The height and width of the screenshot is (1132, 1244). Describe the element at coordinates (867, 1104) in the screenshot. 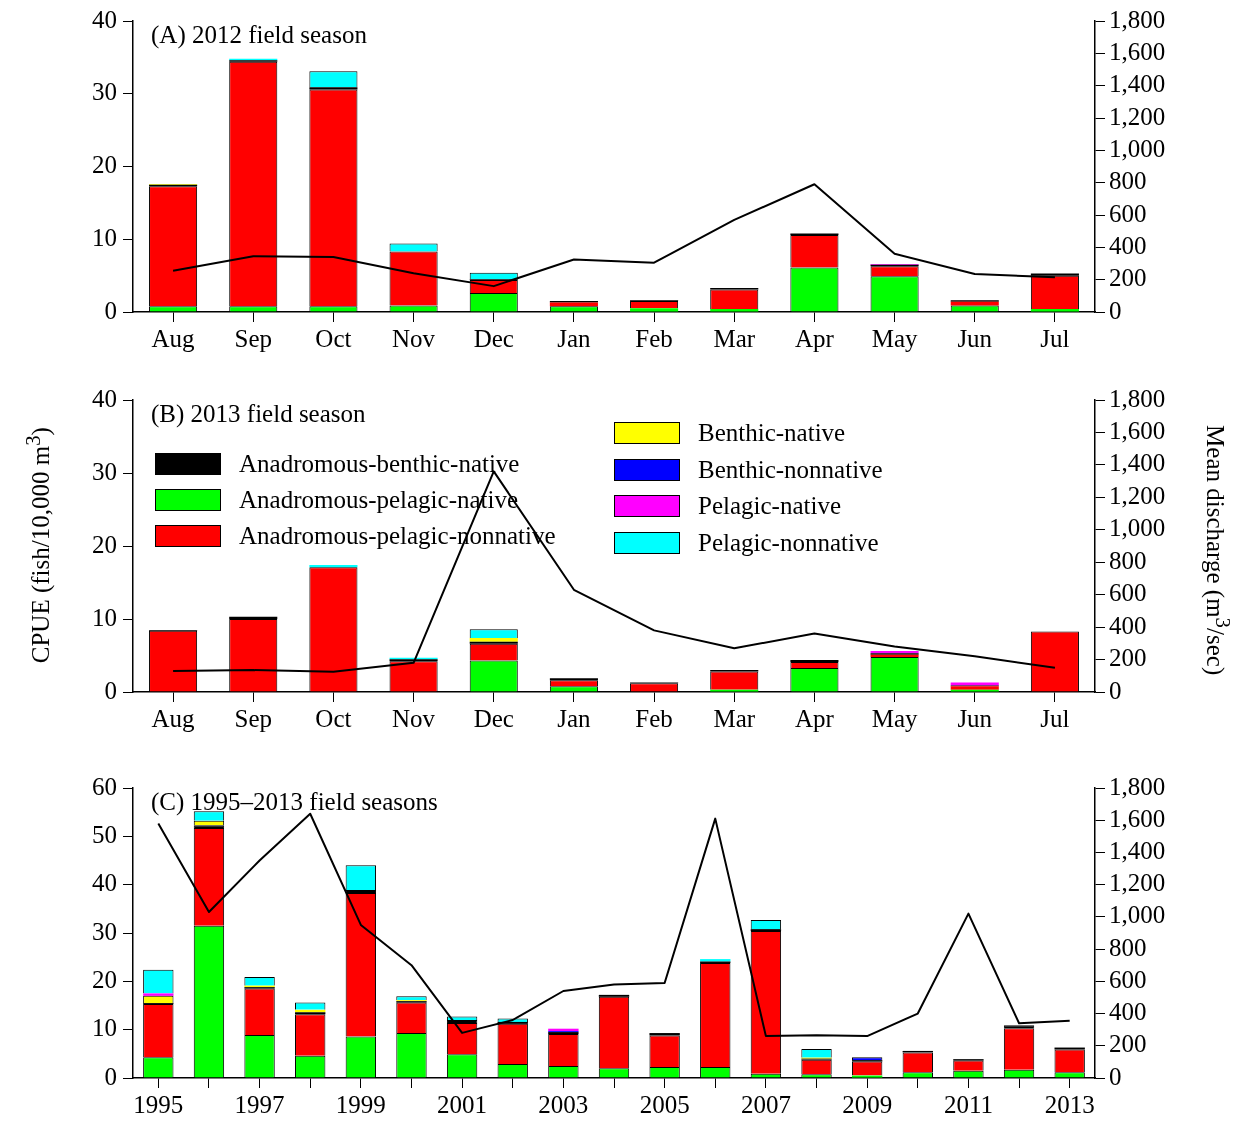

I see `x-tick-label: 2009` at that location.